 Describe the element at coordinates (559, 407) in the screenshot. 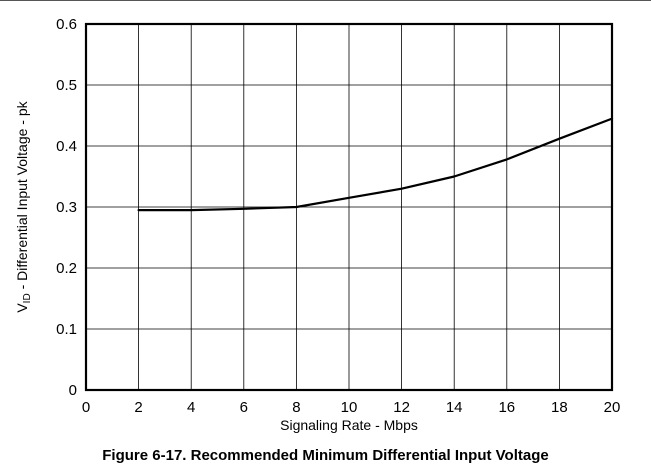

I see `x-tick-label: 18` at that location.